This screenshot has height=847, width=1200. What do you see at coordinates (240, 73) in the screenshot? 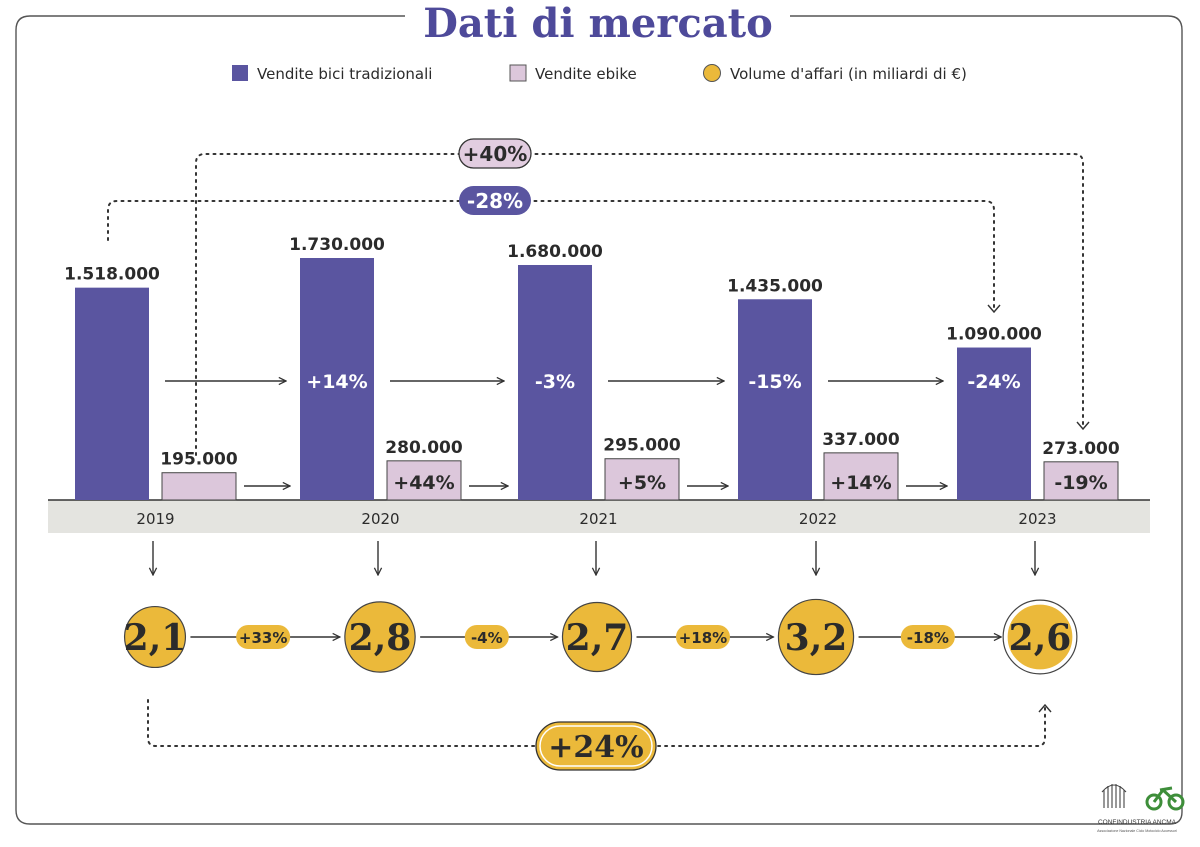
I see `legend-swatch-traditional` at bounding box center [240, 73].